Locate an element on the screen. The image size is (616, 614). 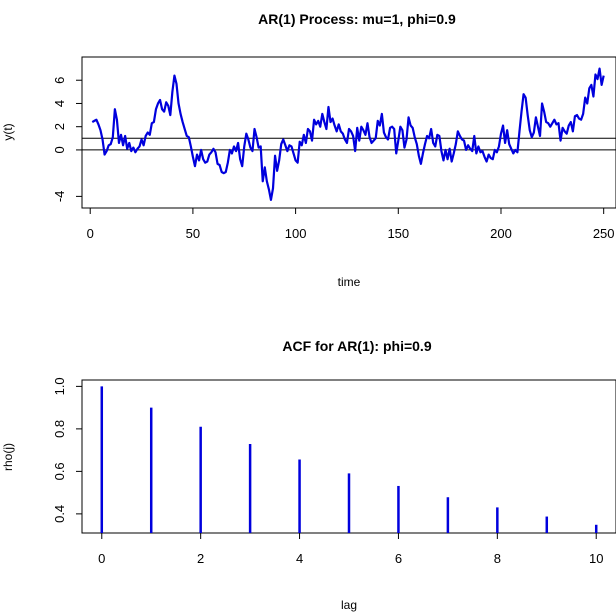
acf-y-axis-label: rho(j) is located at coordinates (8, 457).